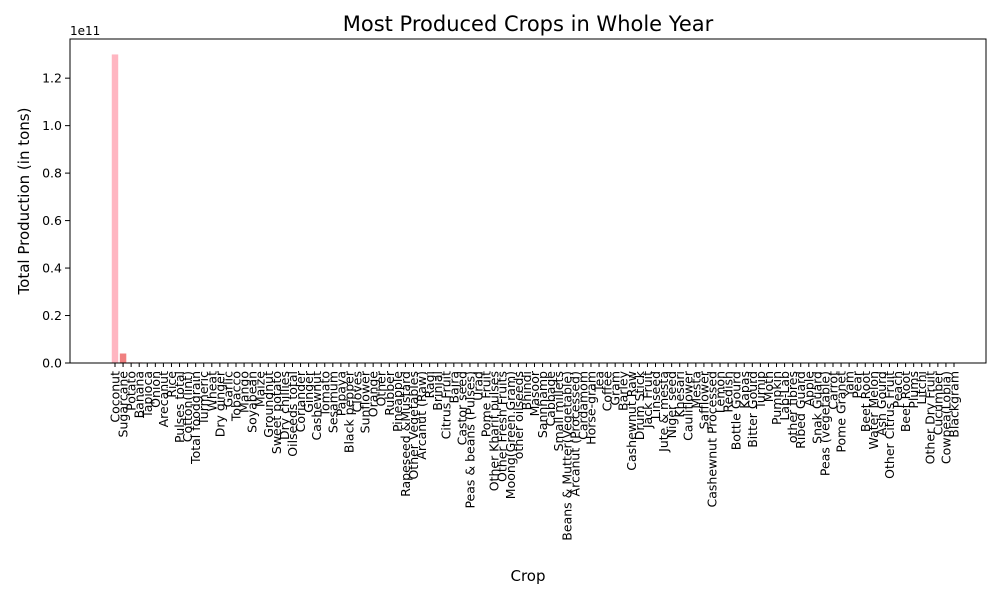 This screenshot has height=600, width=1000. I want to click on x-tick-label: Coconut, so click(115, 397).